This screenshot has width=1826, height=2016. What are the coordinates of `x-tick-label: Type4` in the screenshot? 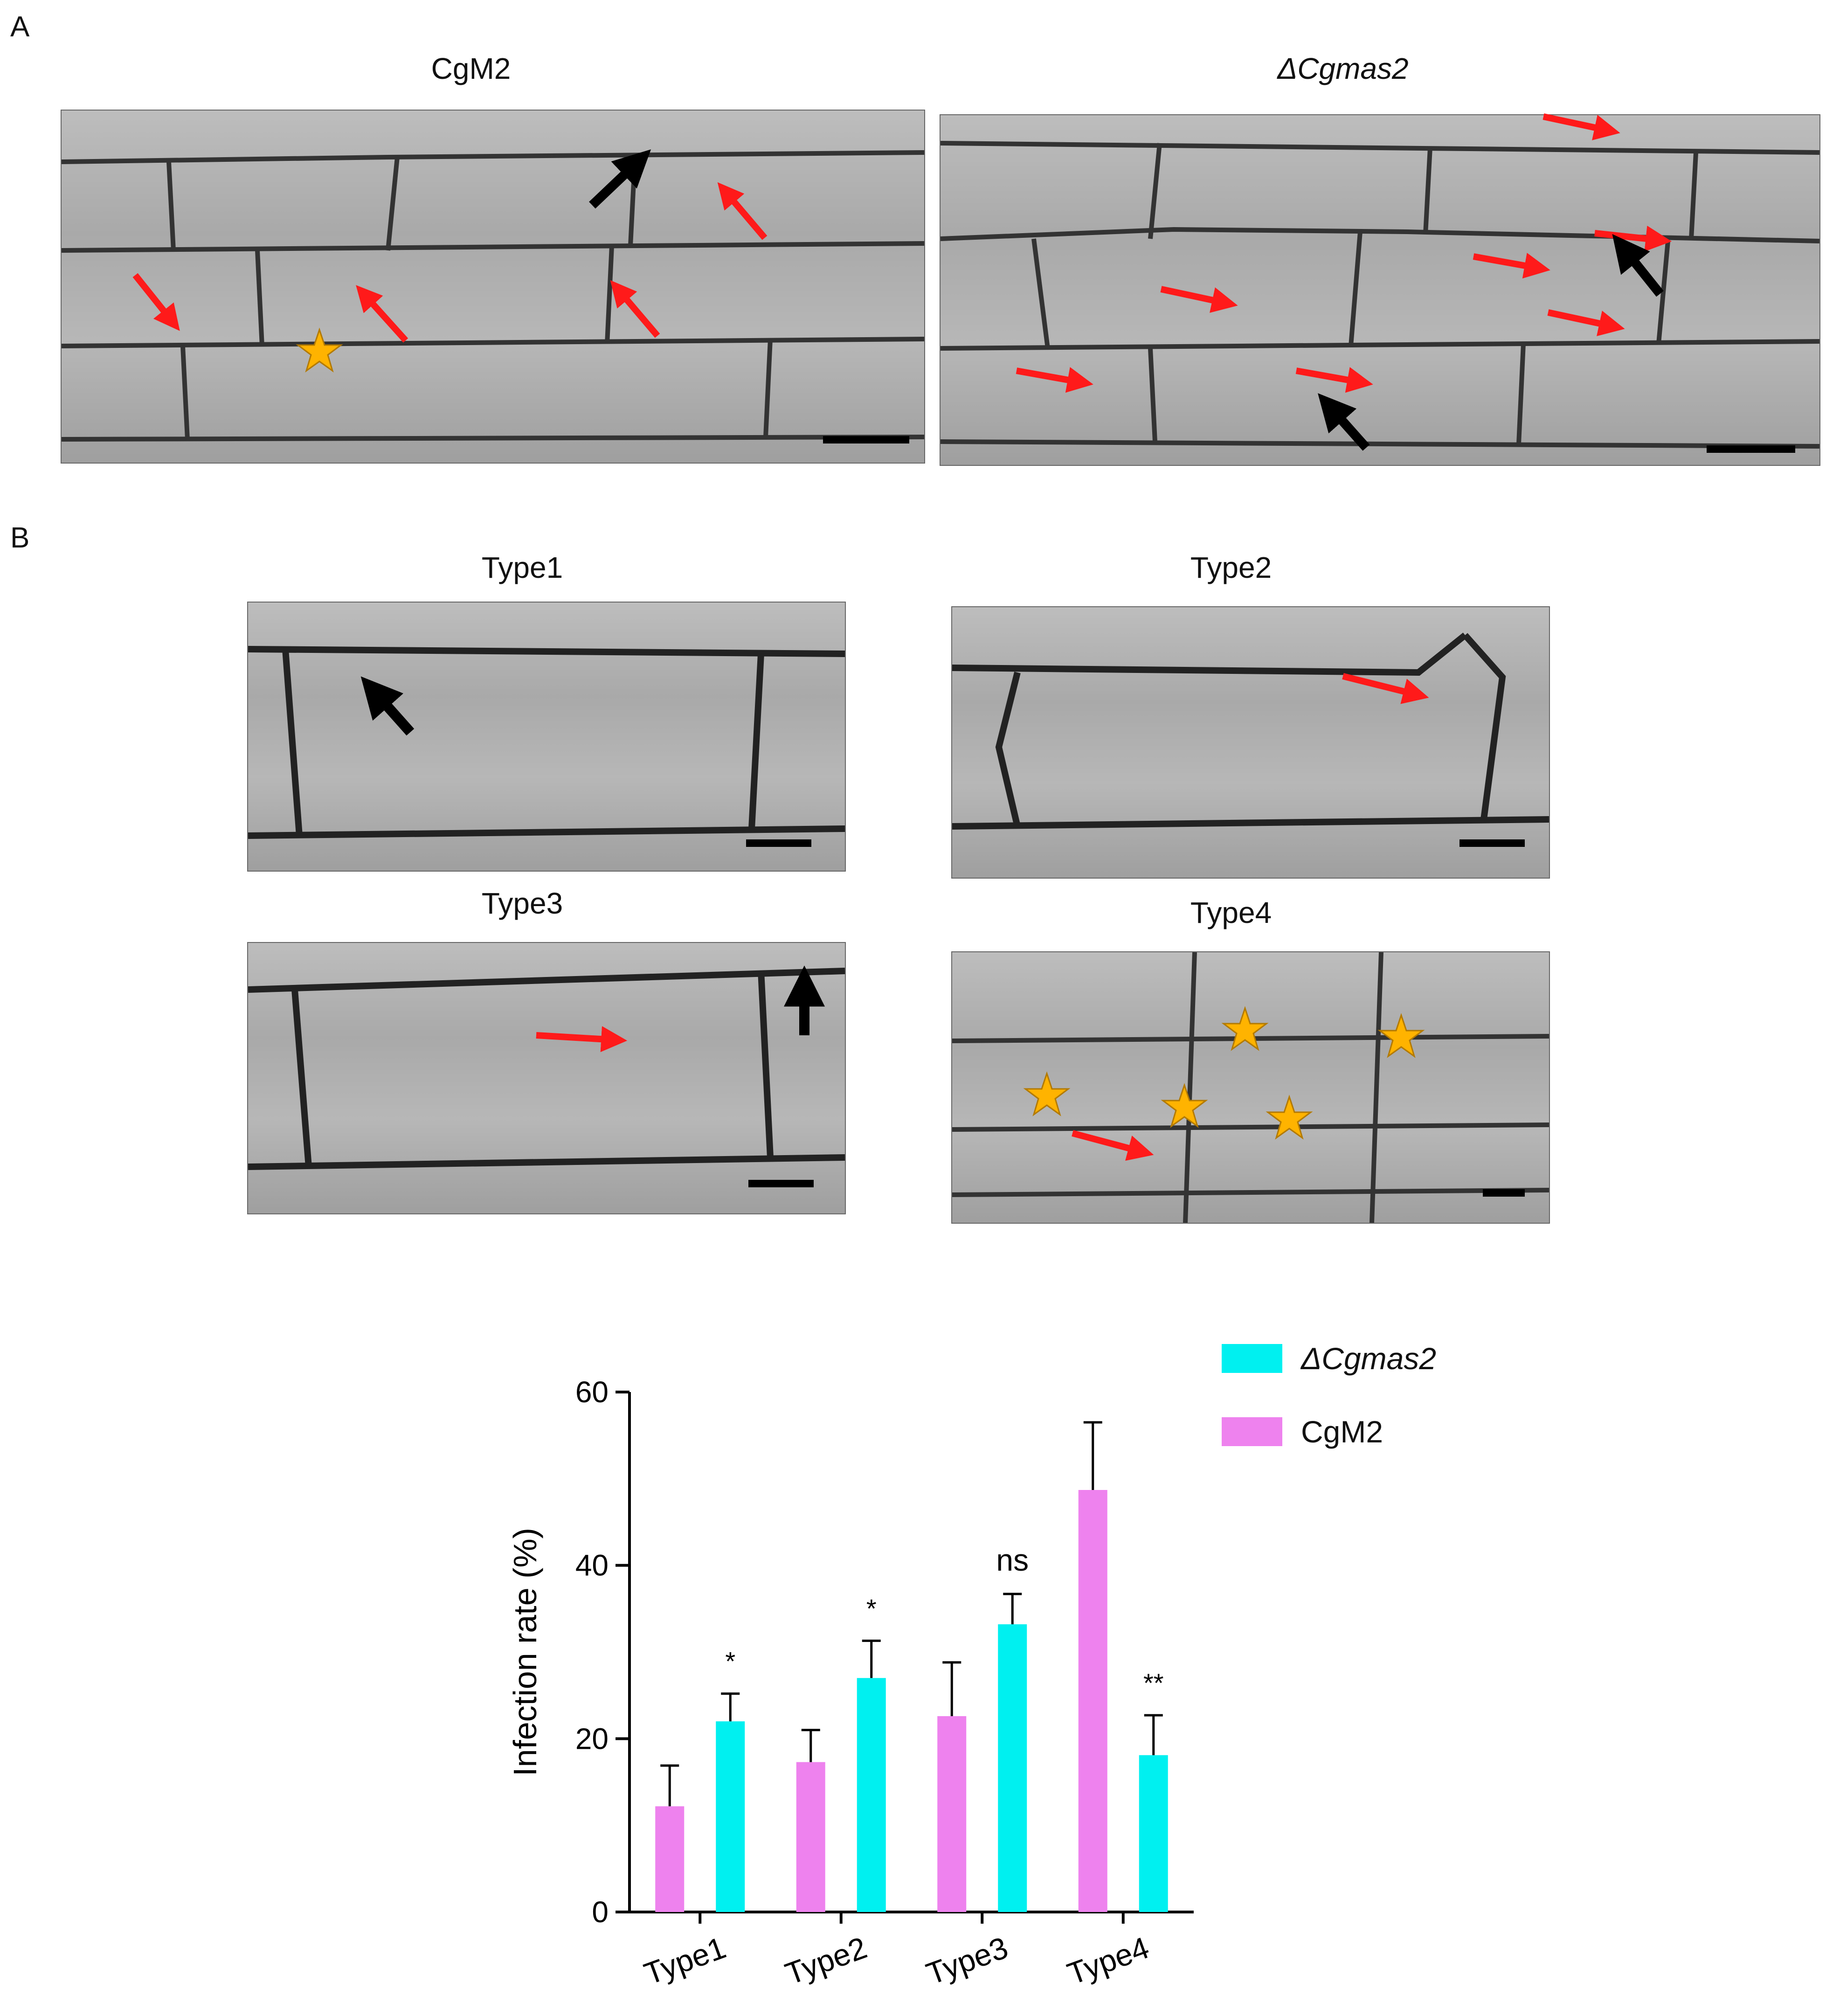 It's located at (1108, 1961).